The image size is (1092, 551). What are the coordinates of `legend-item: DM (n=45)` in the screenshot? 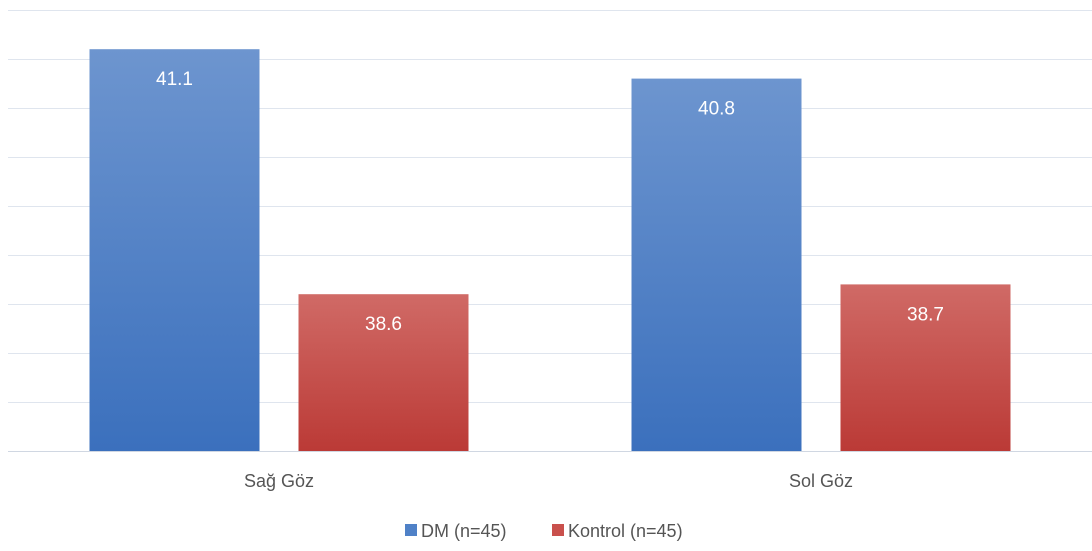 It's located at (456, 531).